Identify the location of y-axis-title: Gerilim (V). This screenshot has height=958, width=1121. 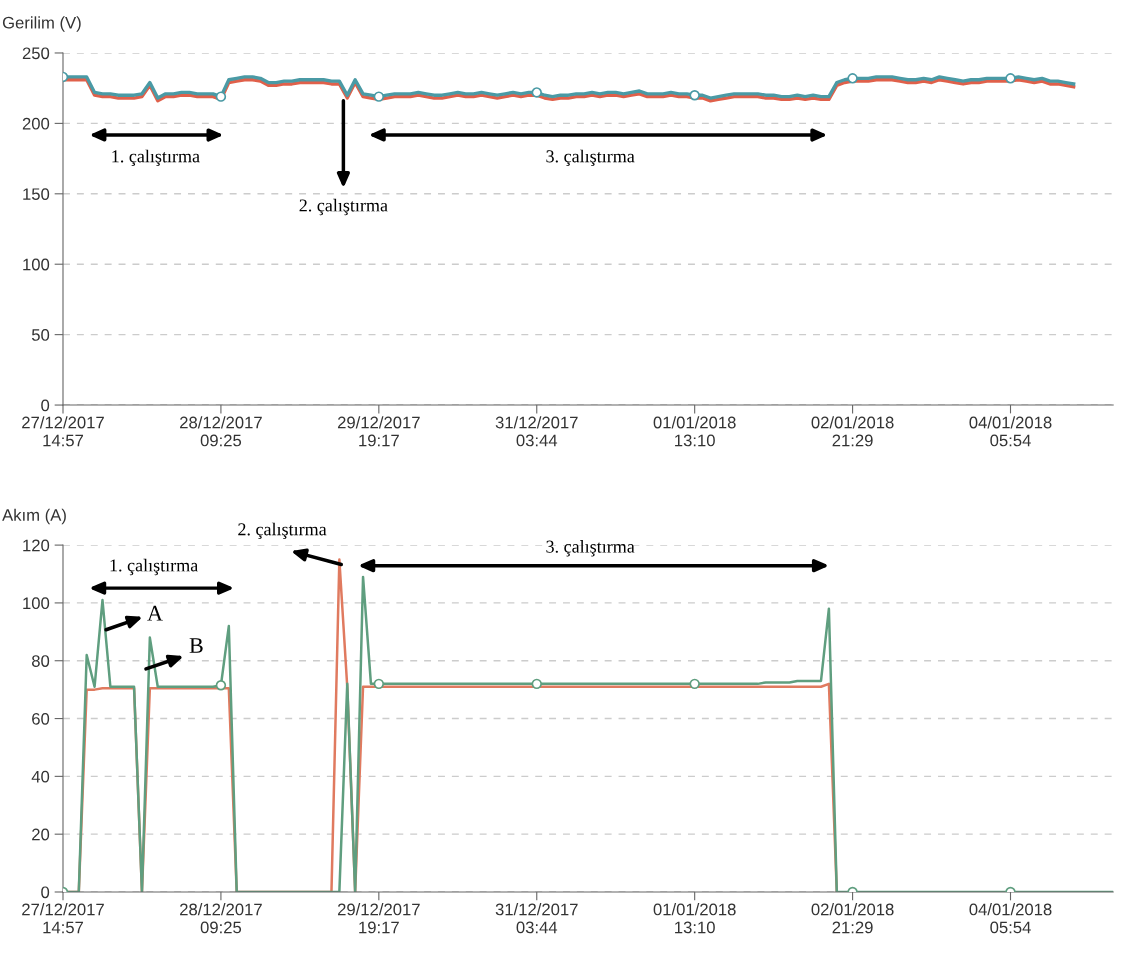
(41, 24).